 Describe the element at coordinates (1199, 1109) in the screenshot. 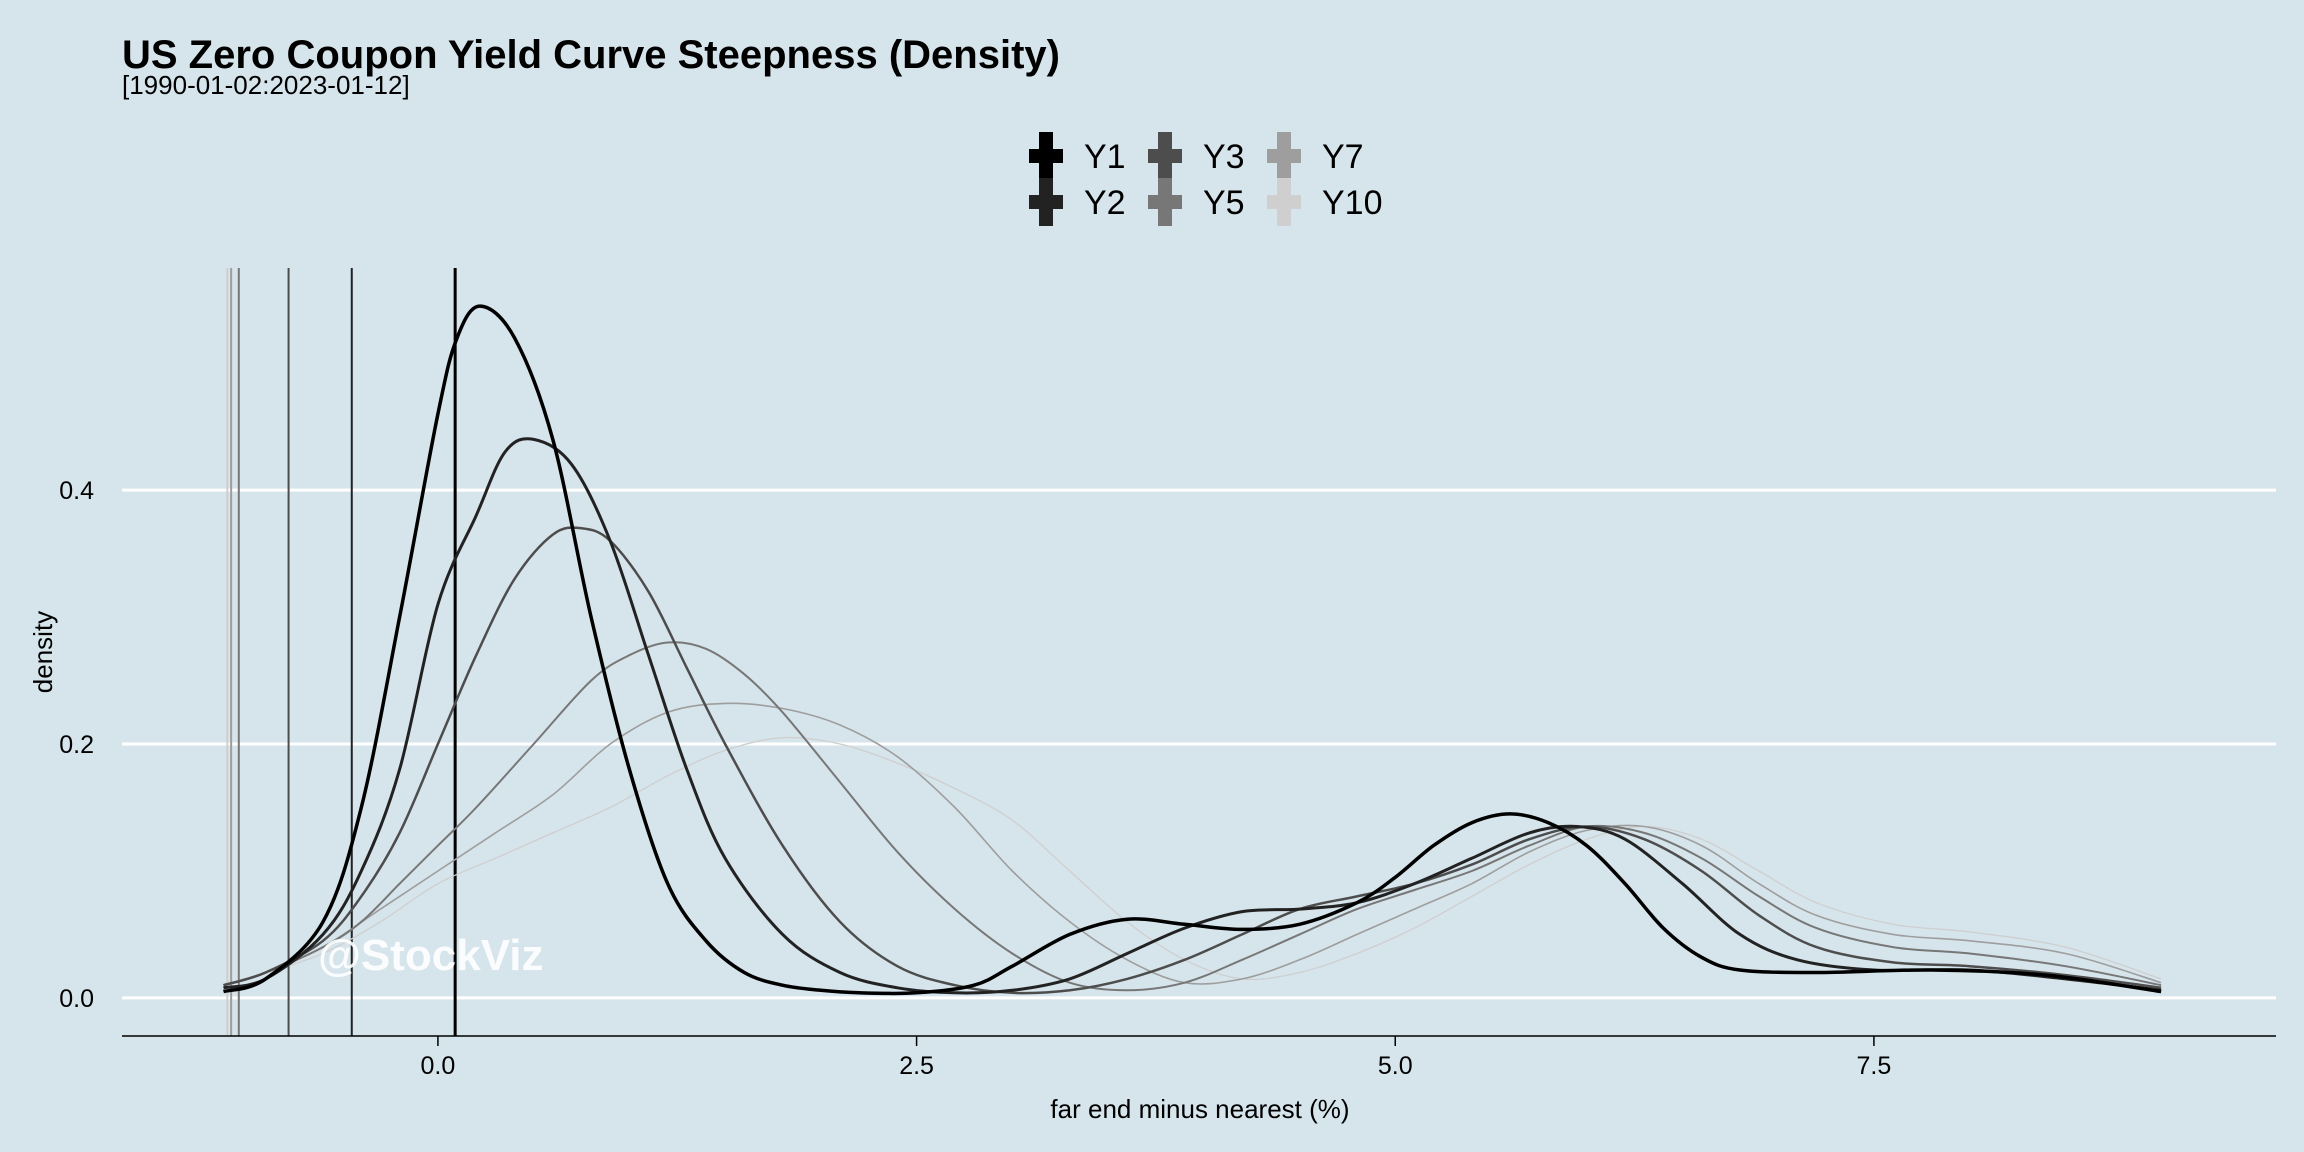

I see `x-axis-label: far end minus nearest (%)` at that location.